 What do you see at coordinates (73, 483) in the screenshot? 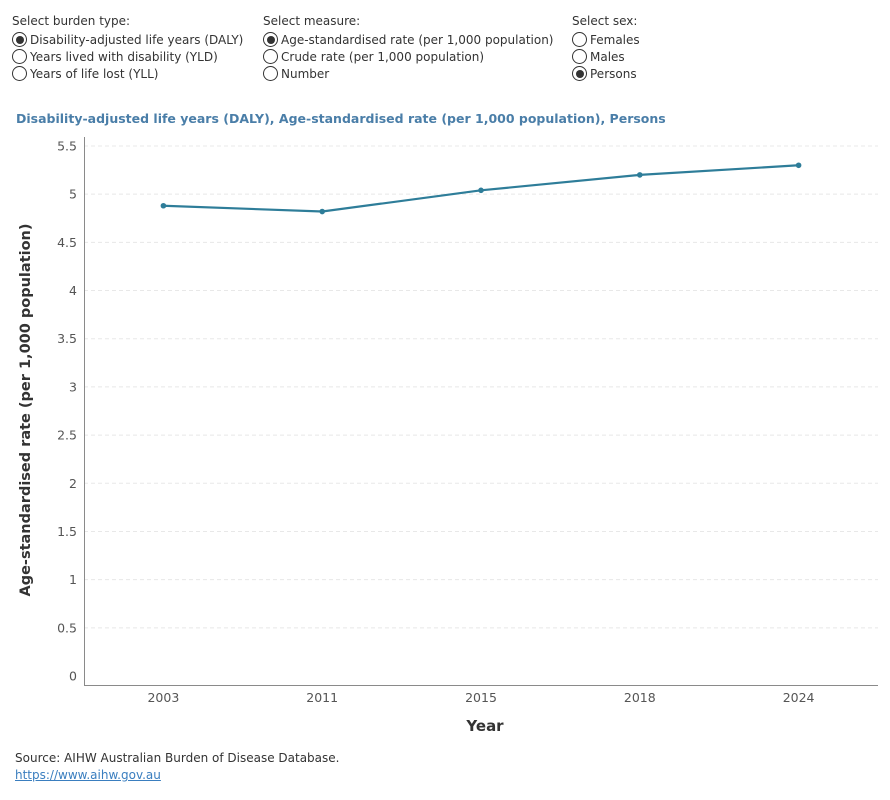
I see `y-tick-label: 2` at bounding box center [73, 483].